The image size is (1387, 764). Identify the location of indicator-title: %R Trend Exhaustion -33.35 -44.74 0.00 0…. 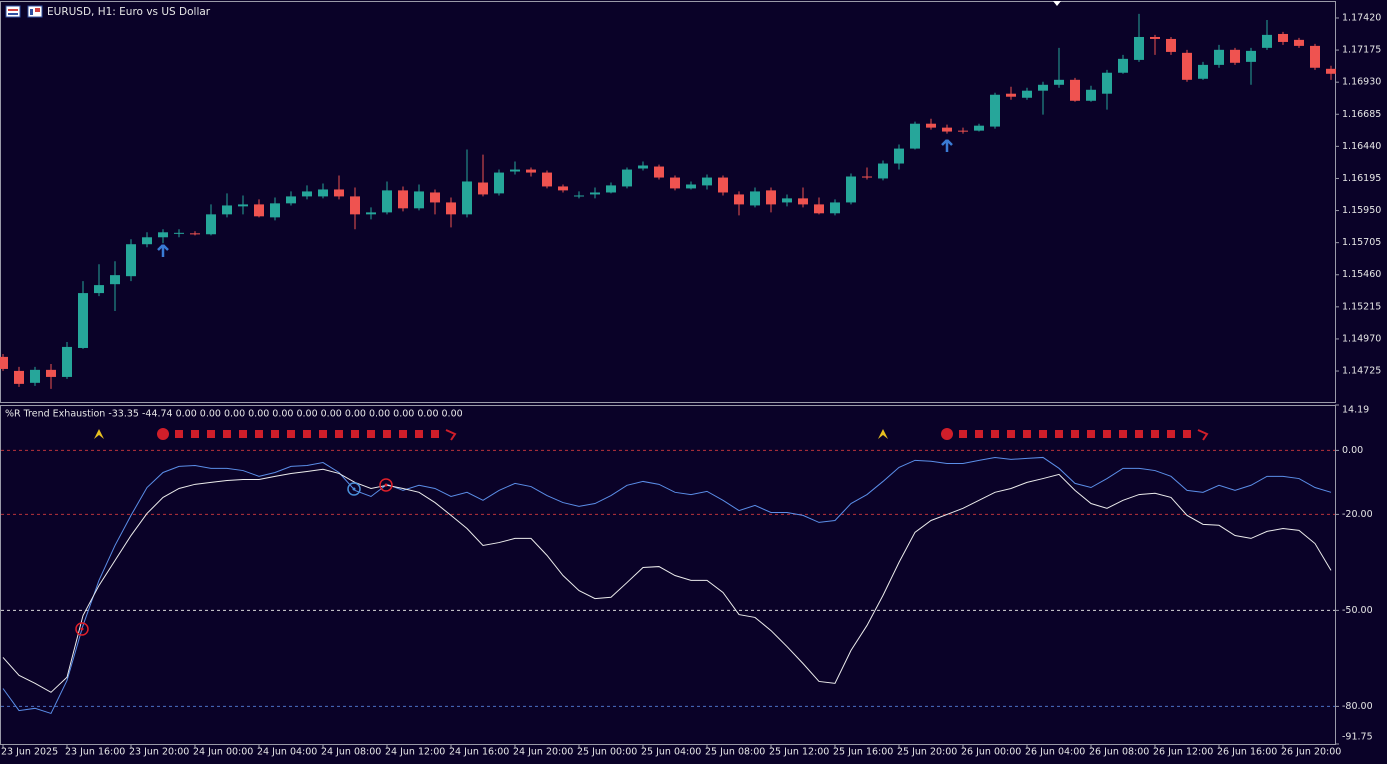
(234, 414).